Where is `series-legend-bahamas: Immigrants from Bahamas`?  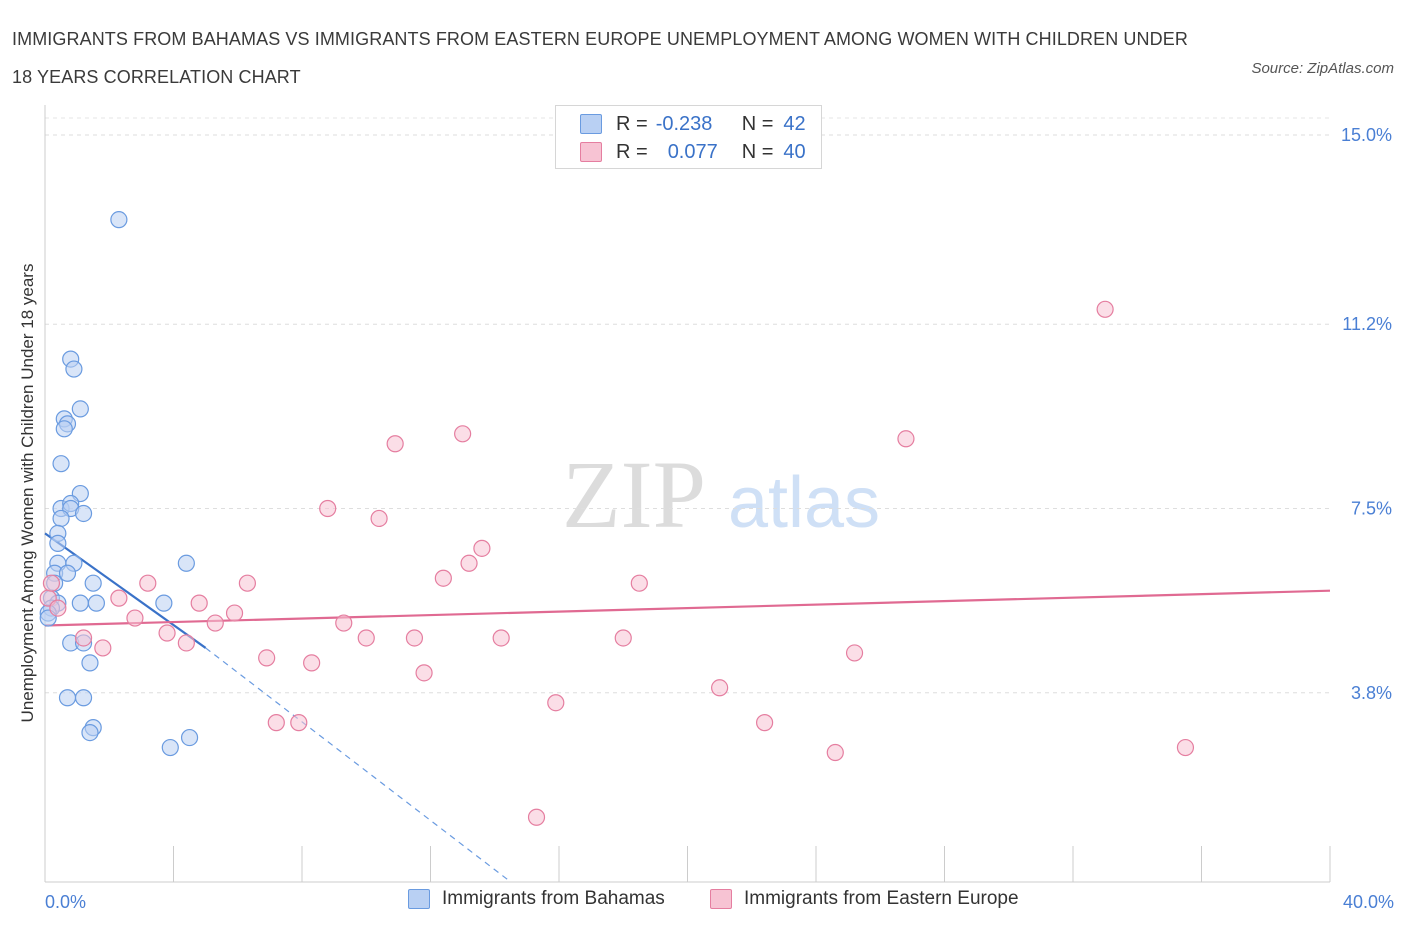
series-legend-bahamas: Immigrants from Bahamas is located at coordinates (536, 899).